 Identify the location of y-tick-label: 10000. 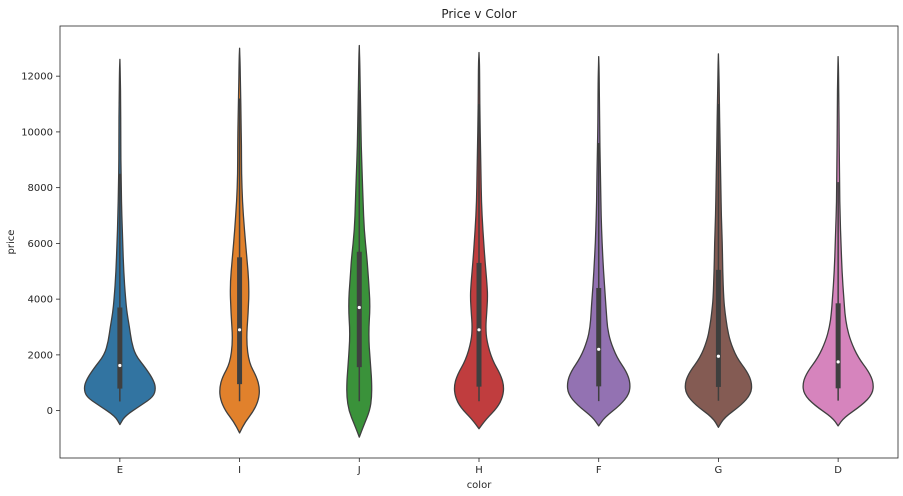
(37, 132).